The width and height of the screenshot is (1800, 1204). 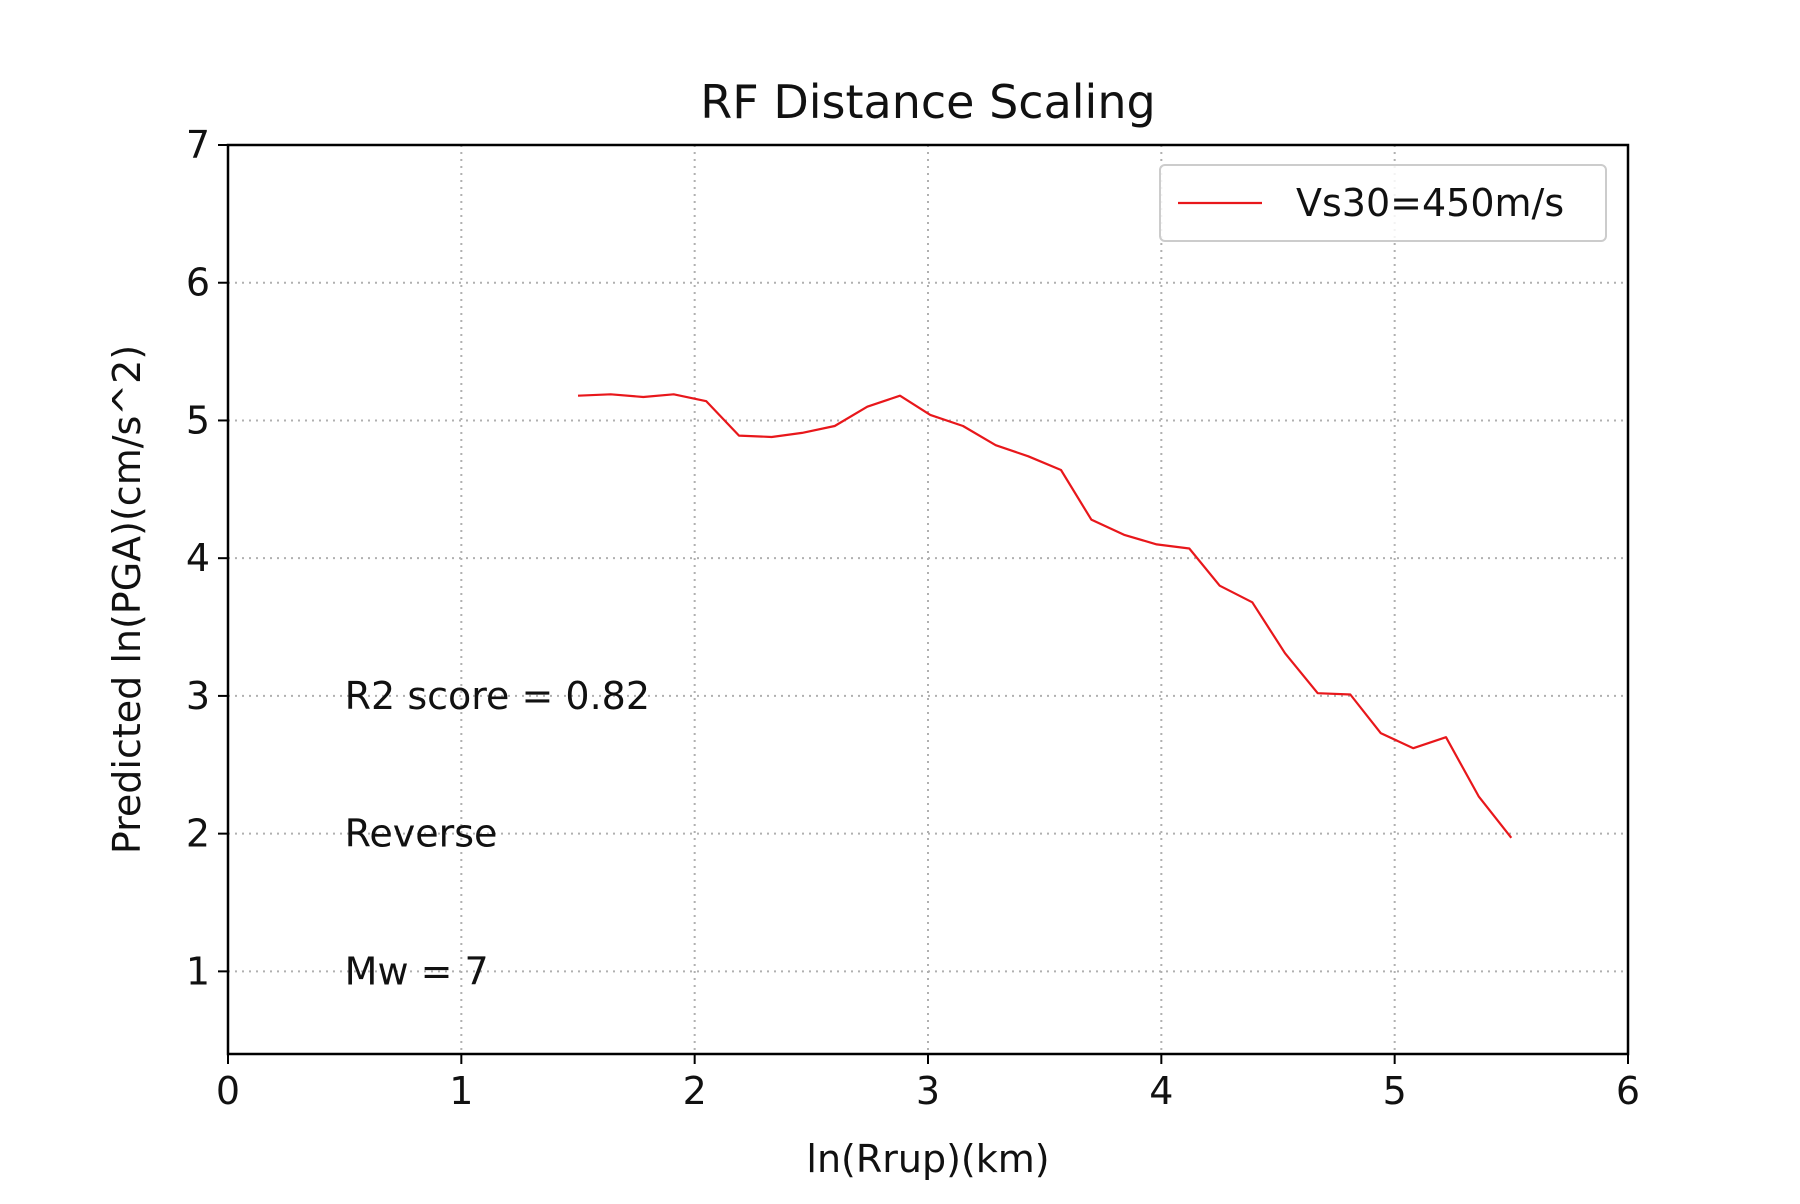 I want to click on legend: Vs30=450m/s, so click(x=1383, y=203).